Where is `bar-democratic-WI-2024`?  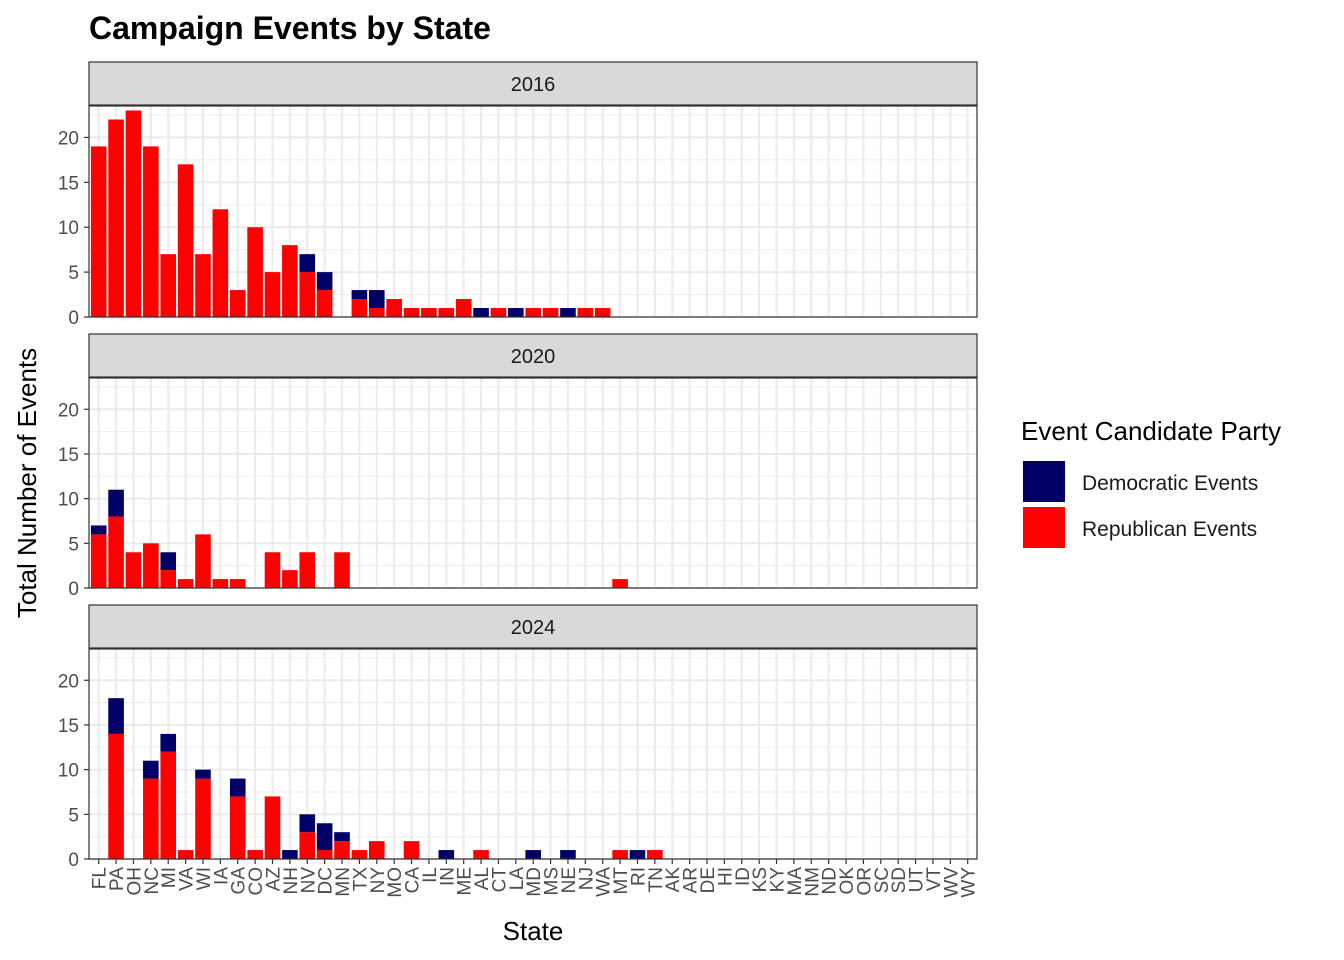 bar-democratic-WI-2024 is located at coordinates (203, 774).